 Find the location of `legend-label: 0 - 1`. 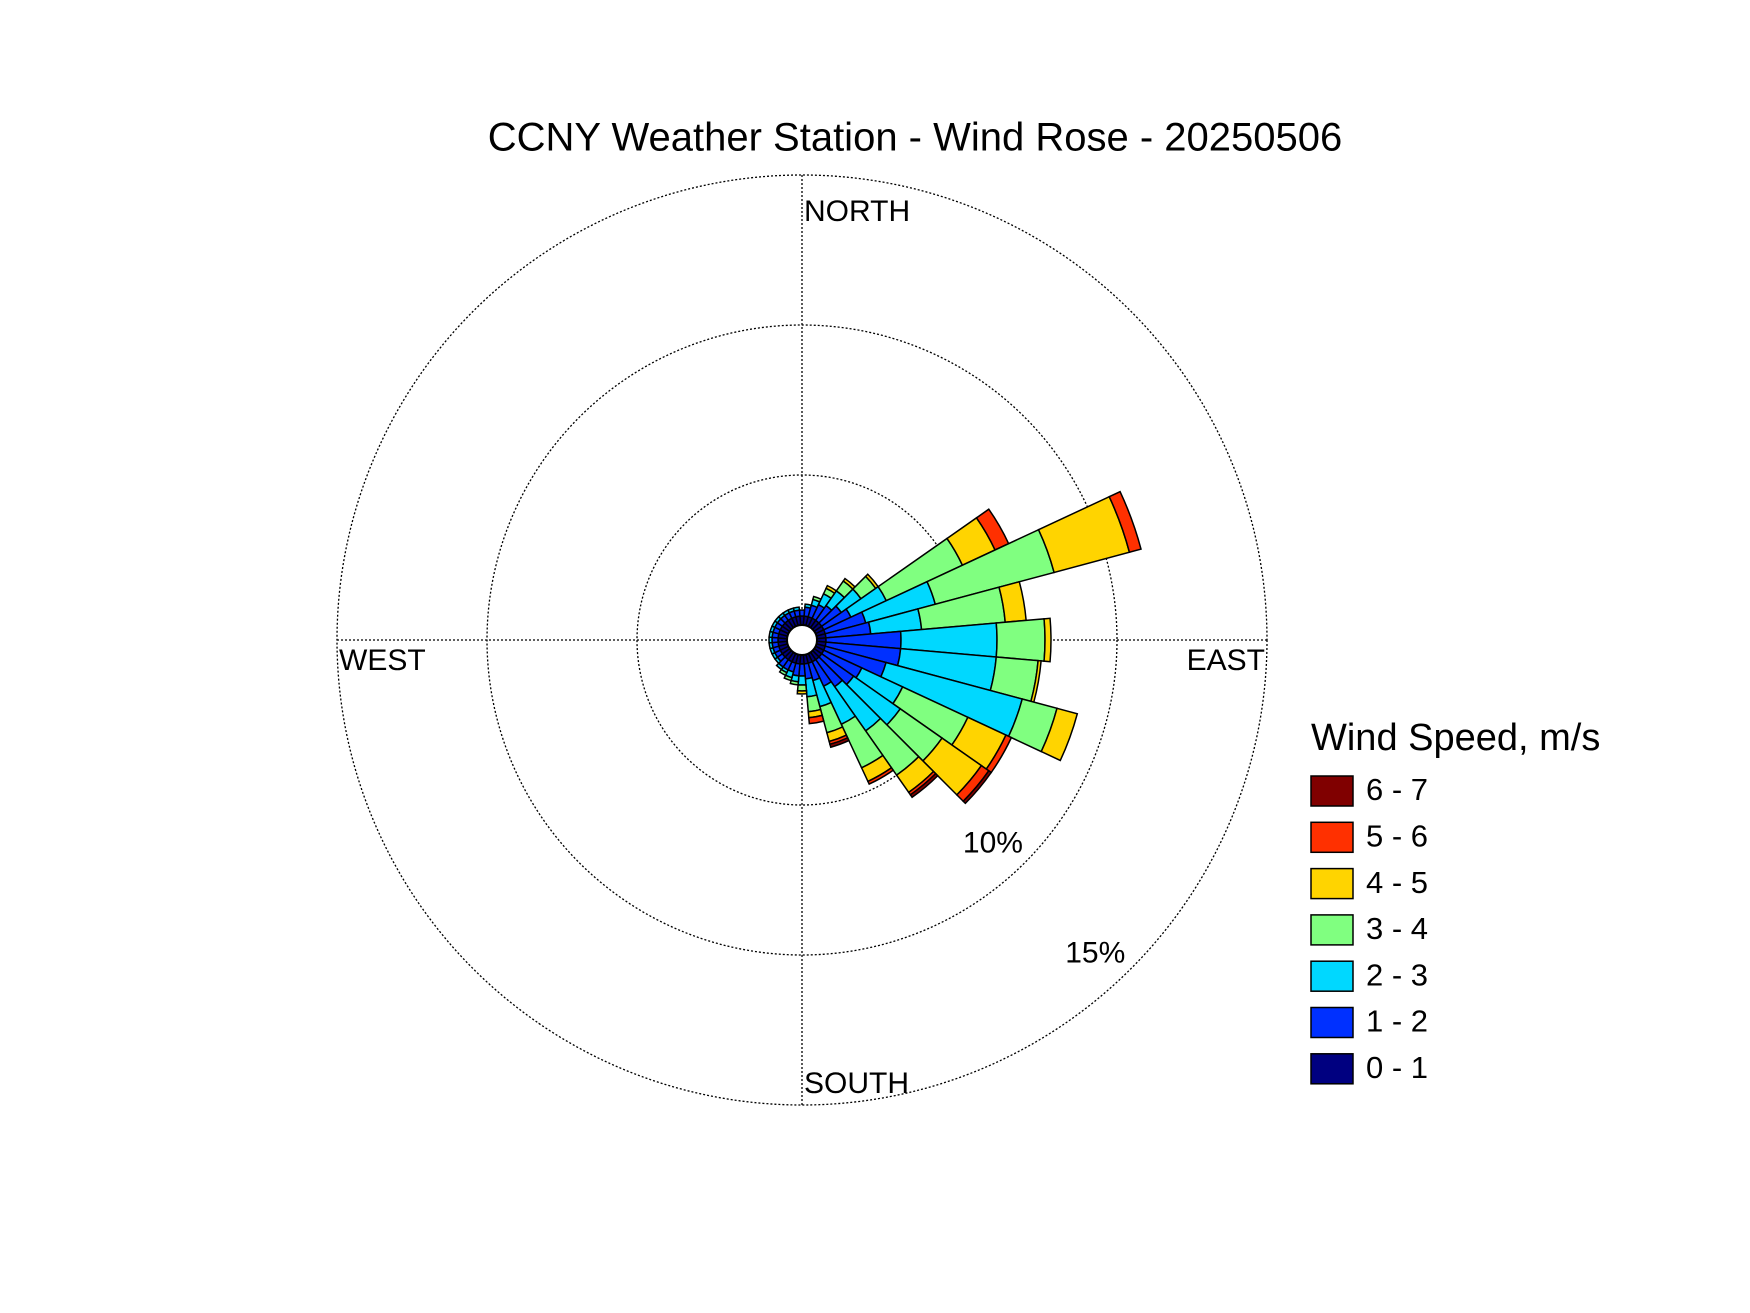

legend-label: 0 - 1 is located at coordinates (1397, 1067).